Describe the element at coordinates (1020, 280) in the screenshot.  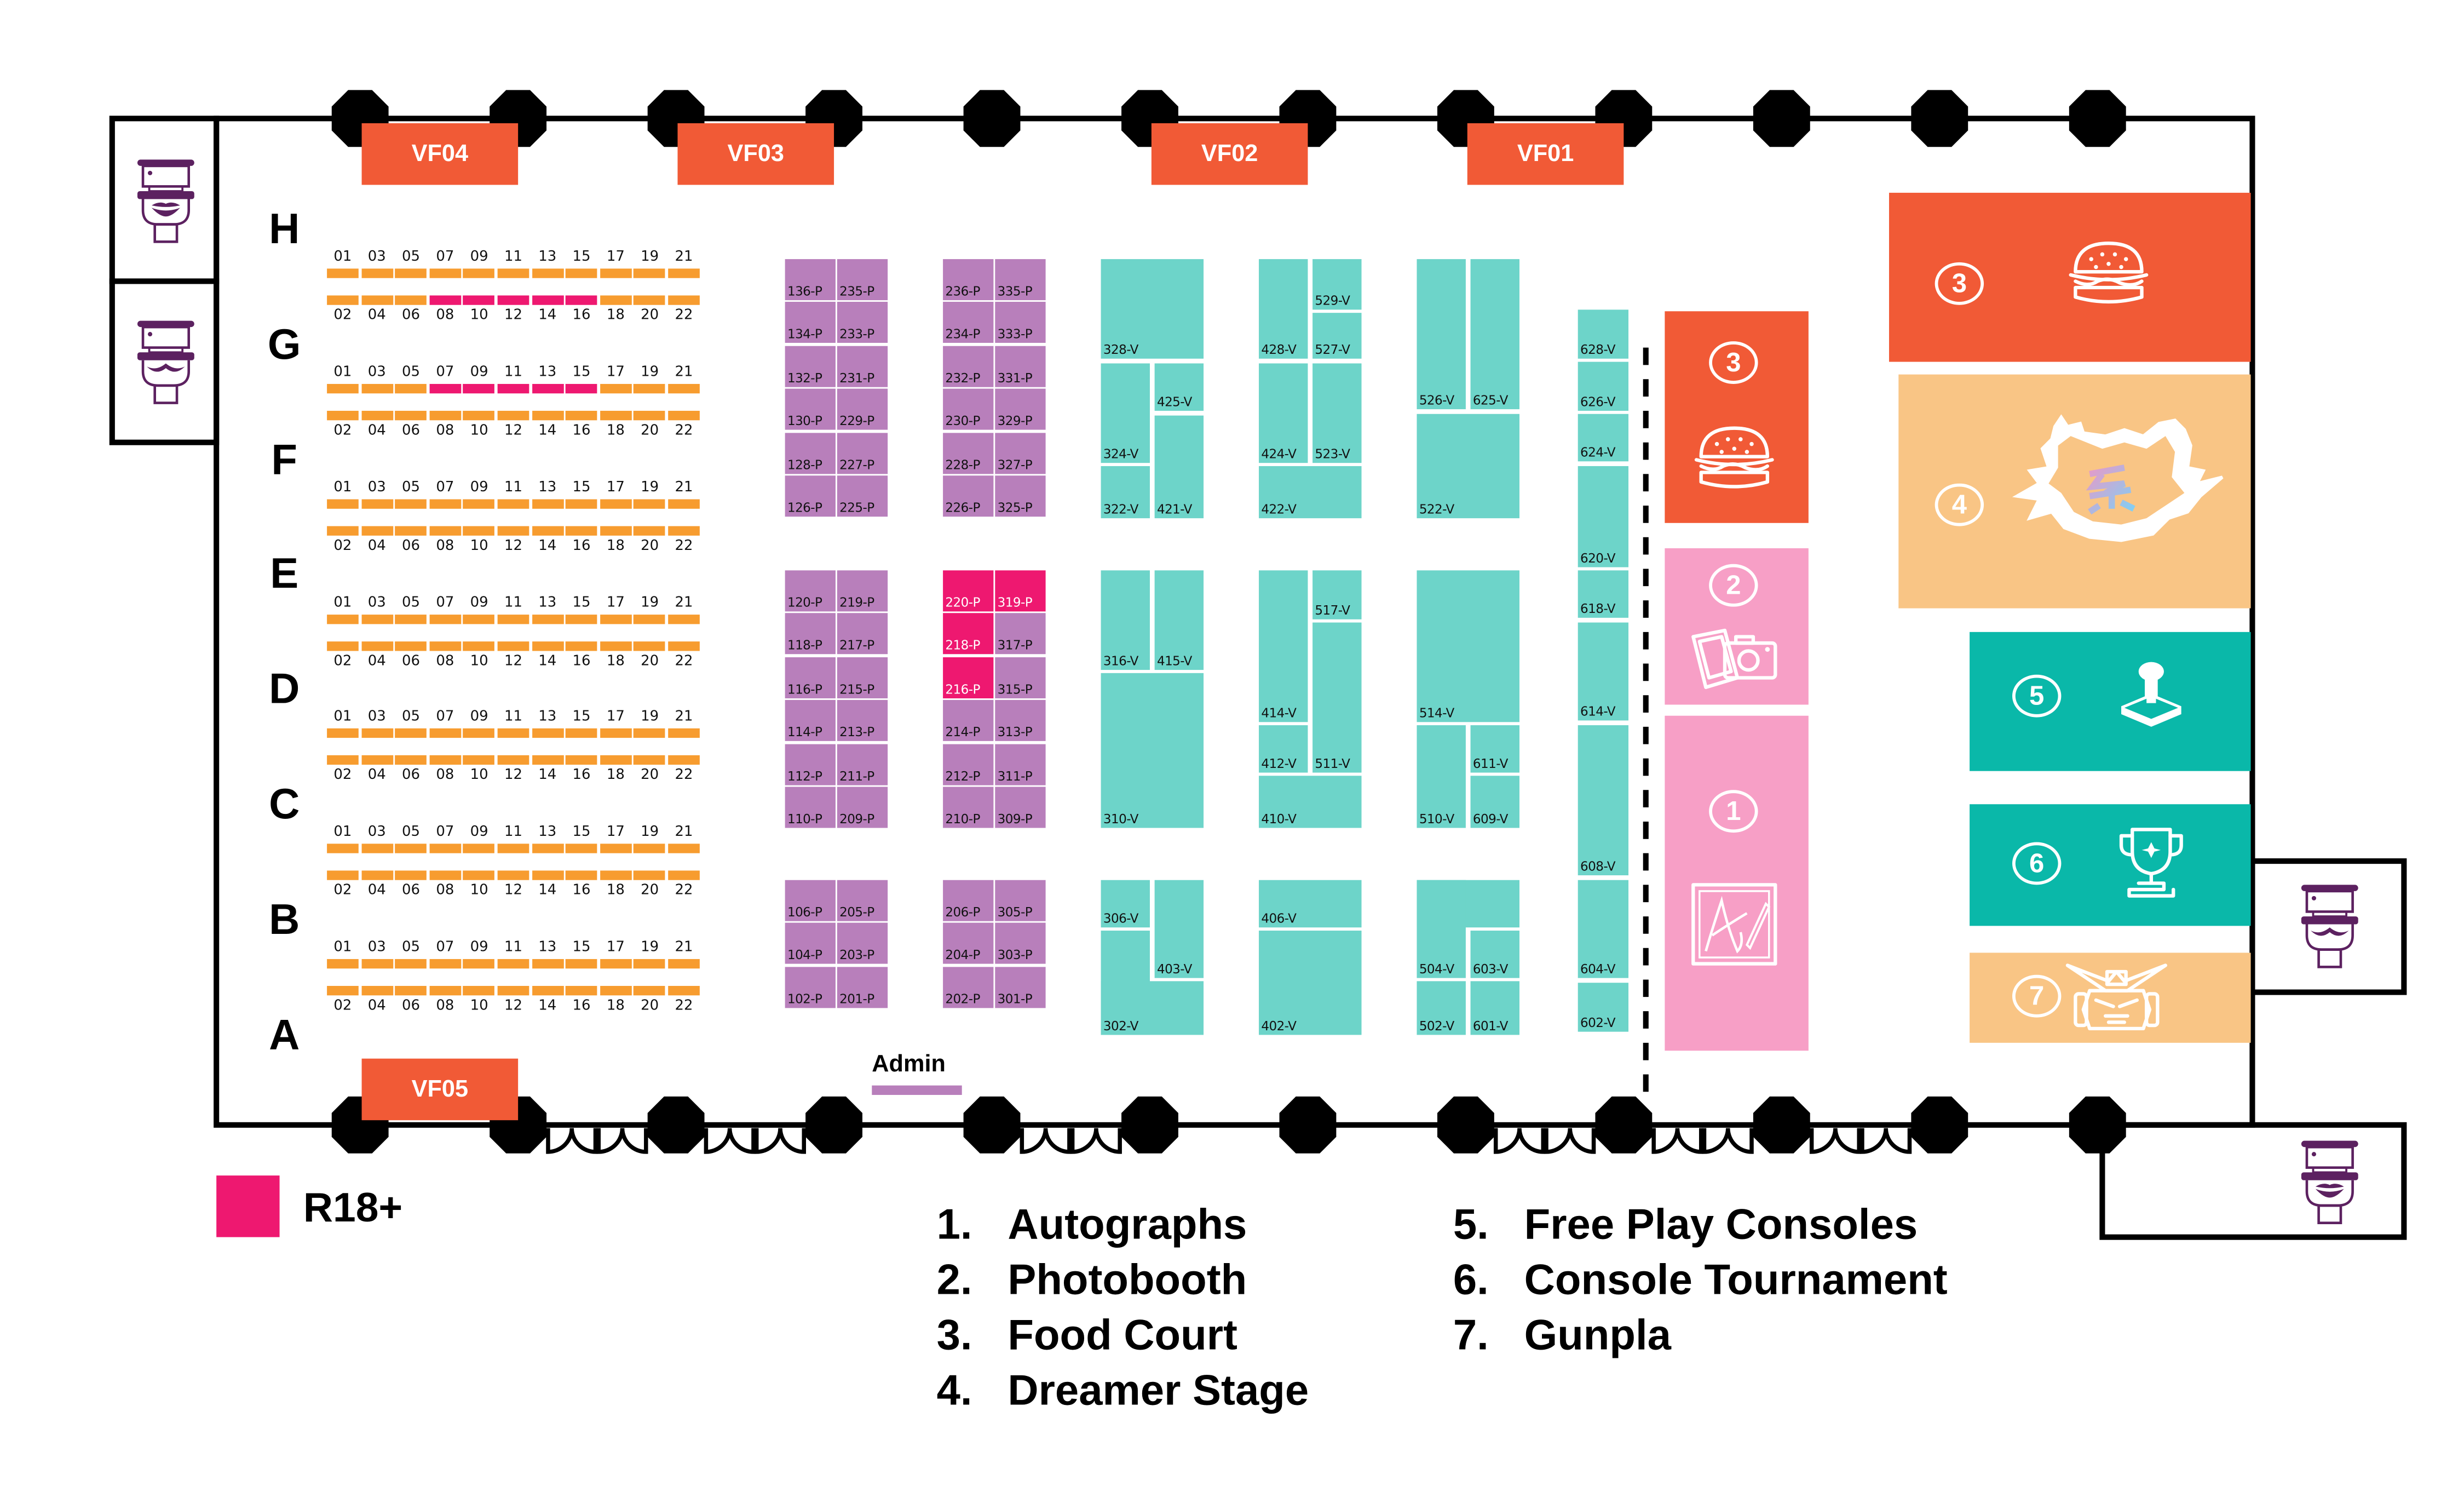
I see `booth-335-p` at that location.